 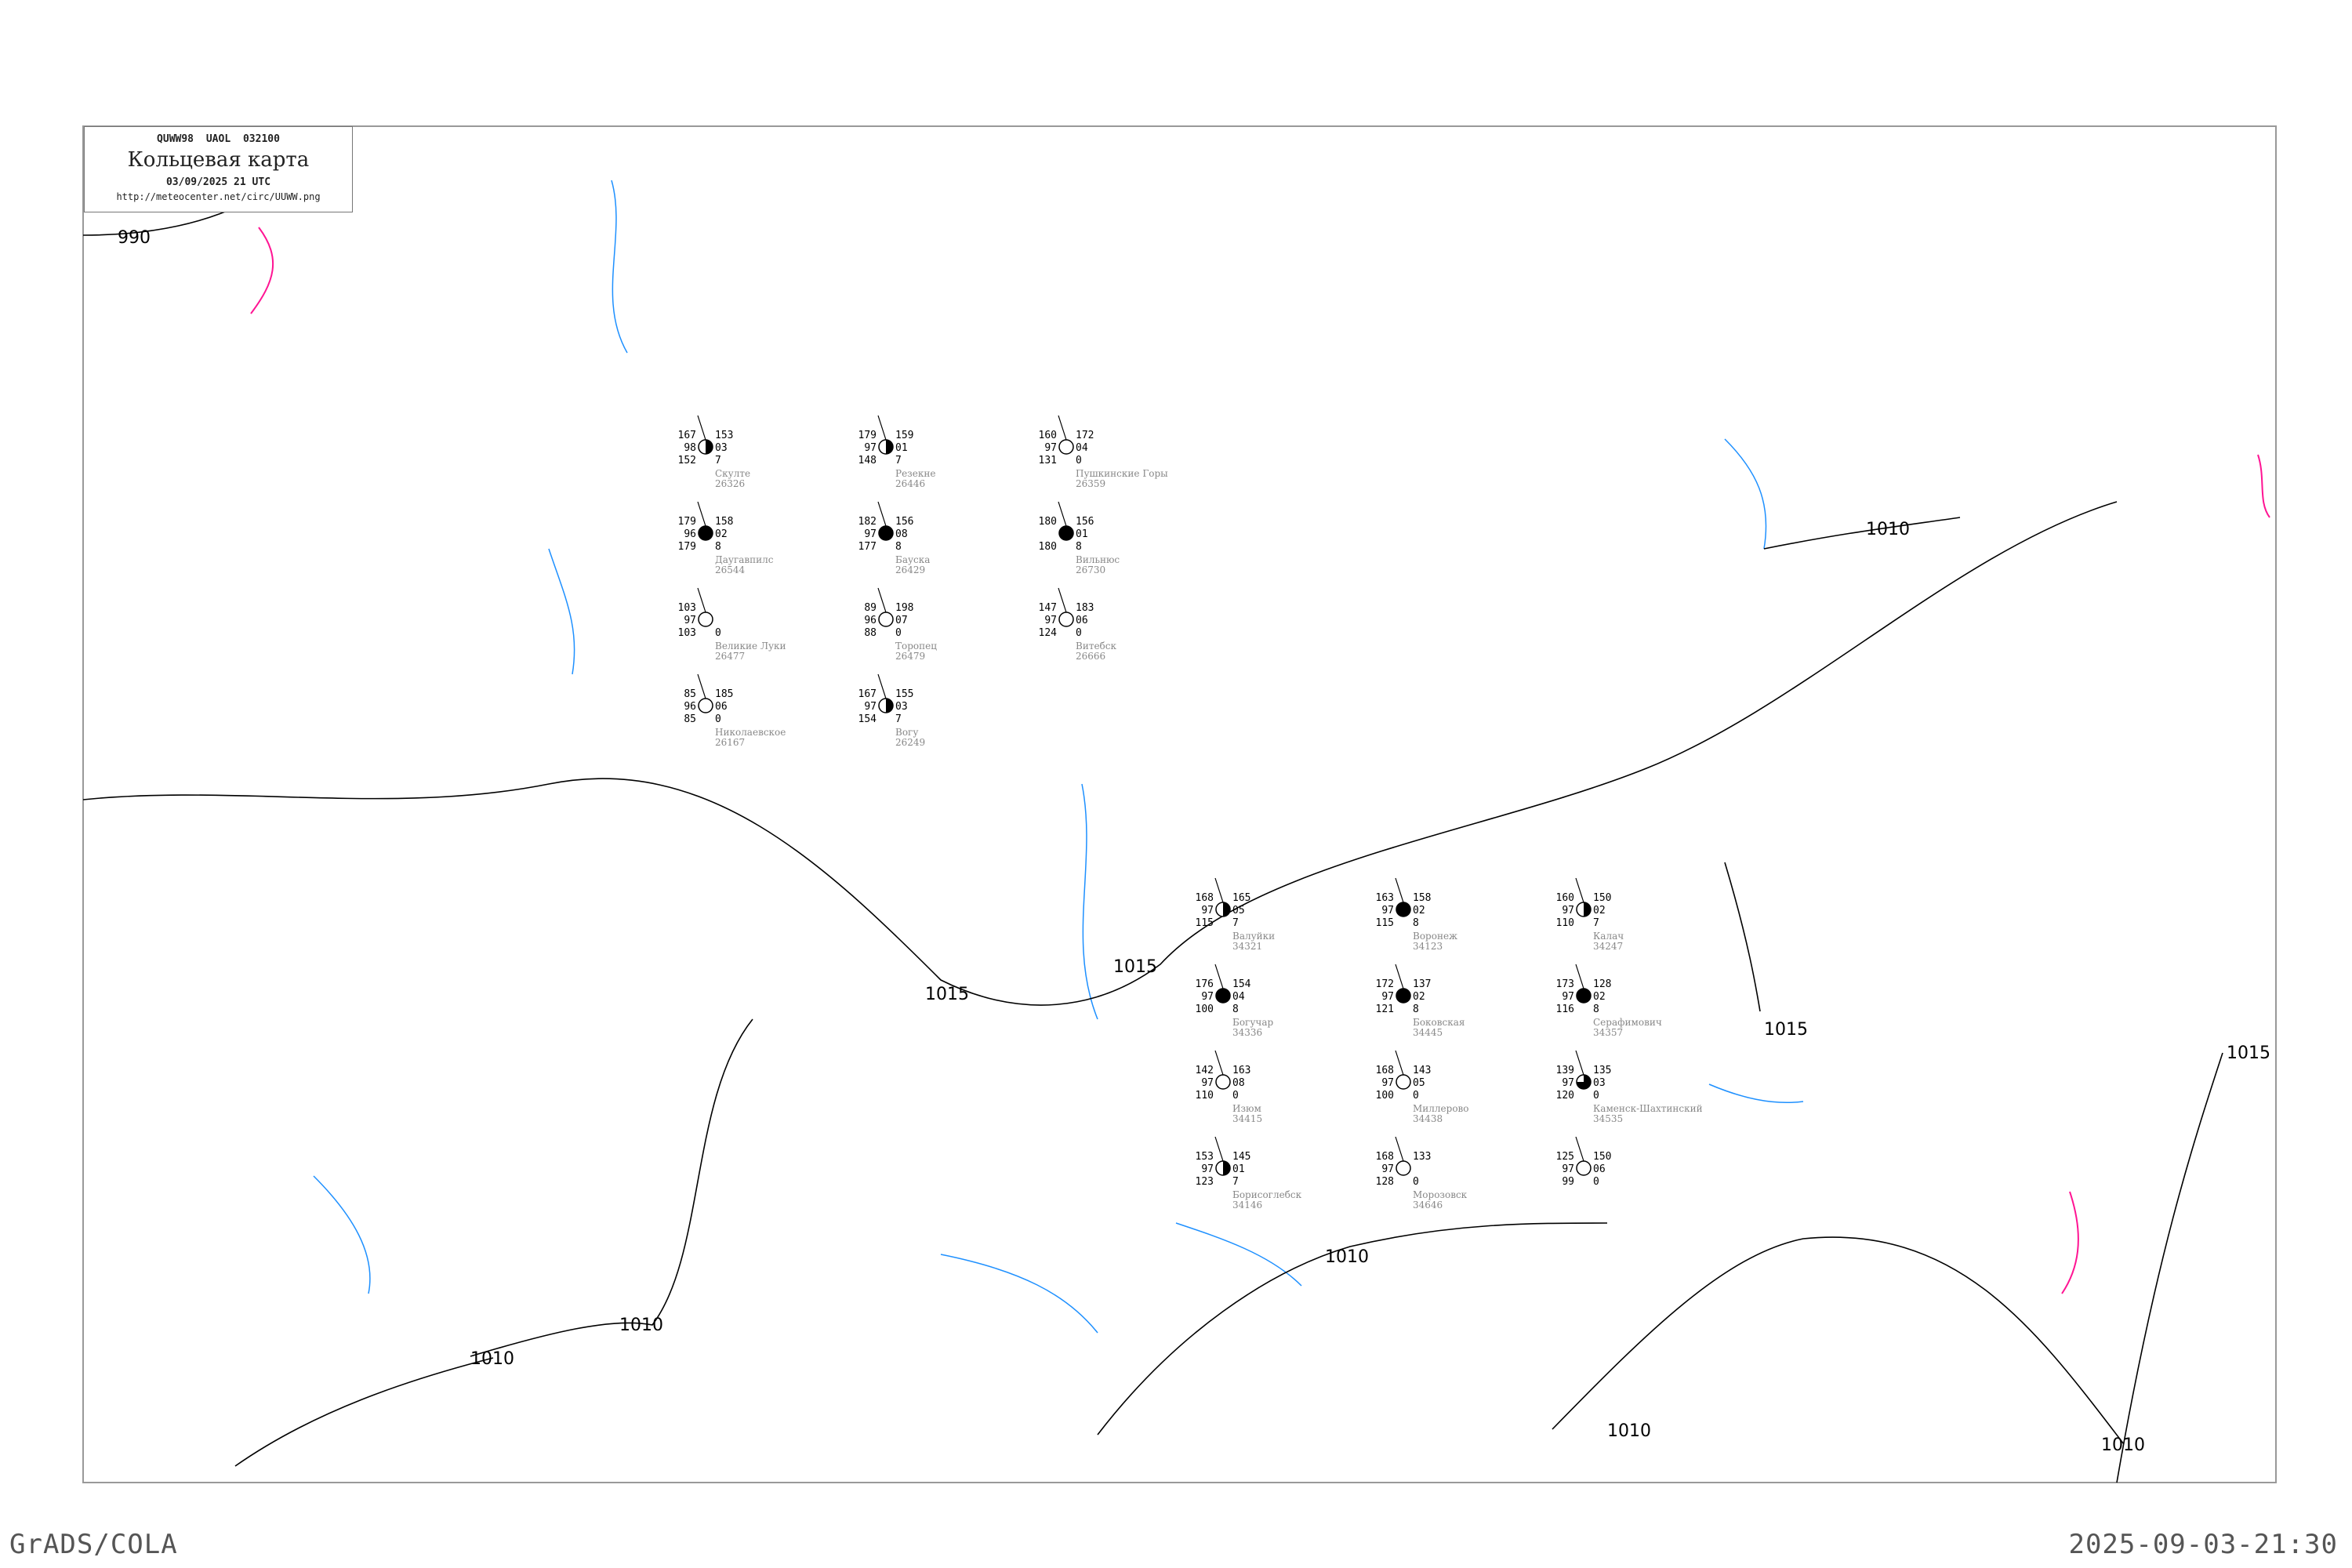 I want to click on station-index: 34646, so click(x=1428, y=1205).